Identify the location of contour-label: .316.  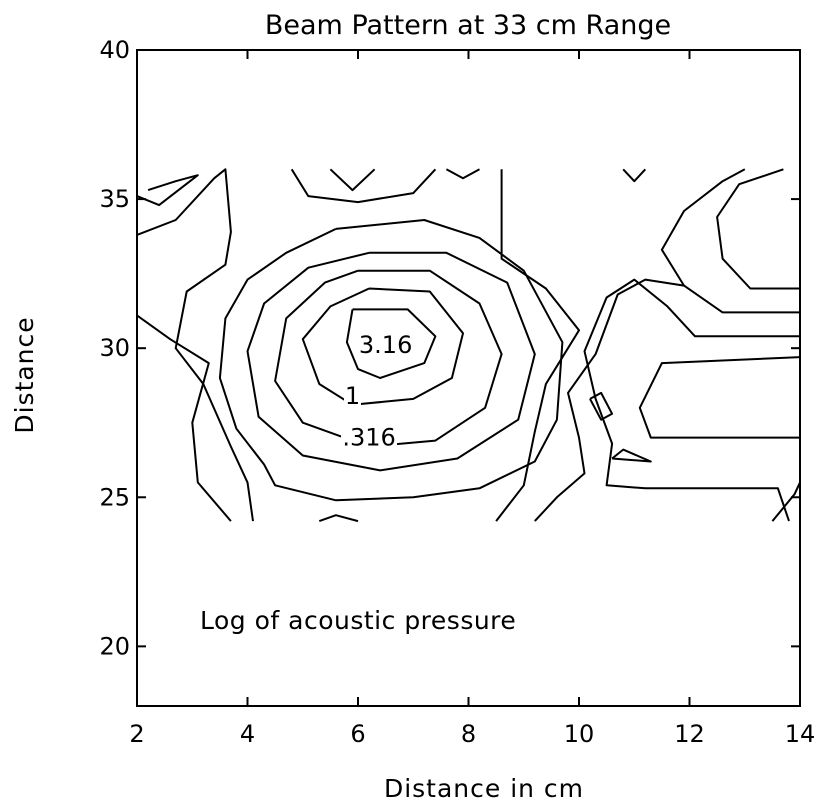
(368, 438).